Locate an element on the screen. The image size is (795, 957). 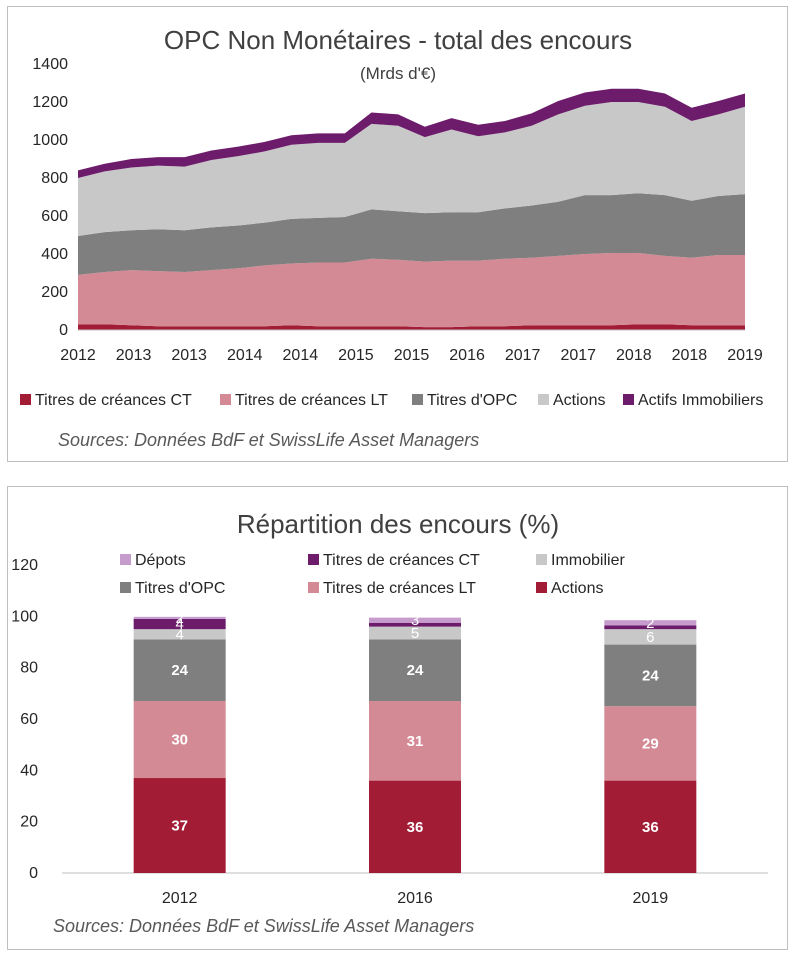
area-y-tick: 800 is located at coordinates (54, 178).